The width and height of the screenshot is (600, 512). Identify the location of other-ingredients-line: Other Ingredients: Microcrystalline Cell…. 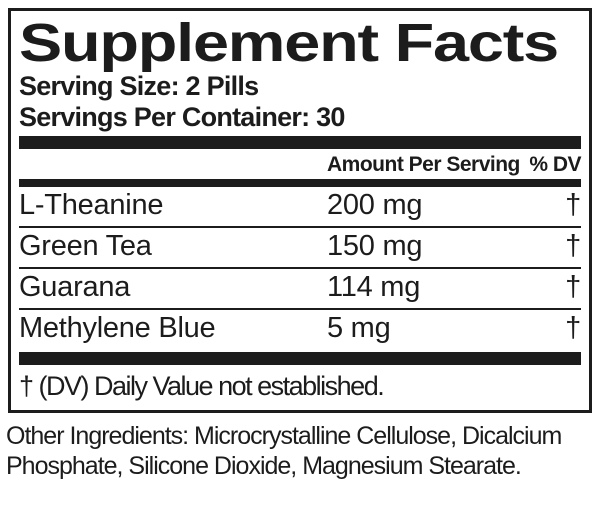
(284, 435).